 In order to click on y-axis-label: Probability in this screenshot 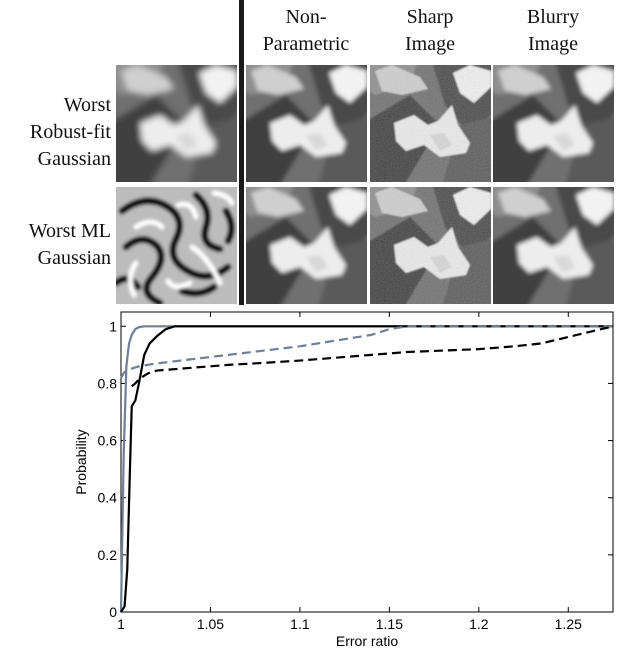, I will do `click(81, 461)`.